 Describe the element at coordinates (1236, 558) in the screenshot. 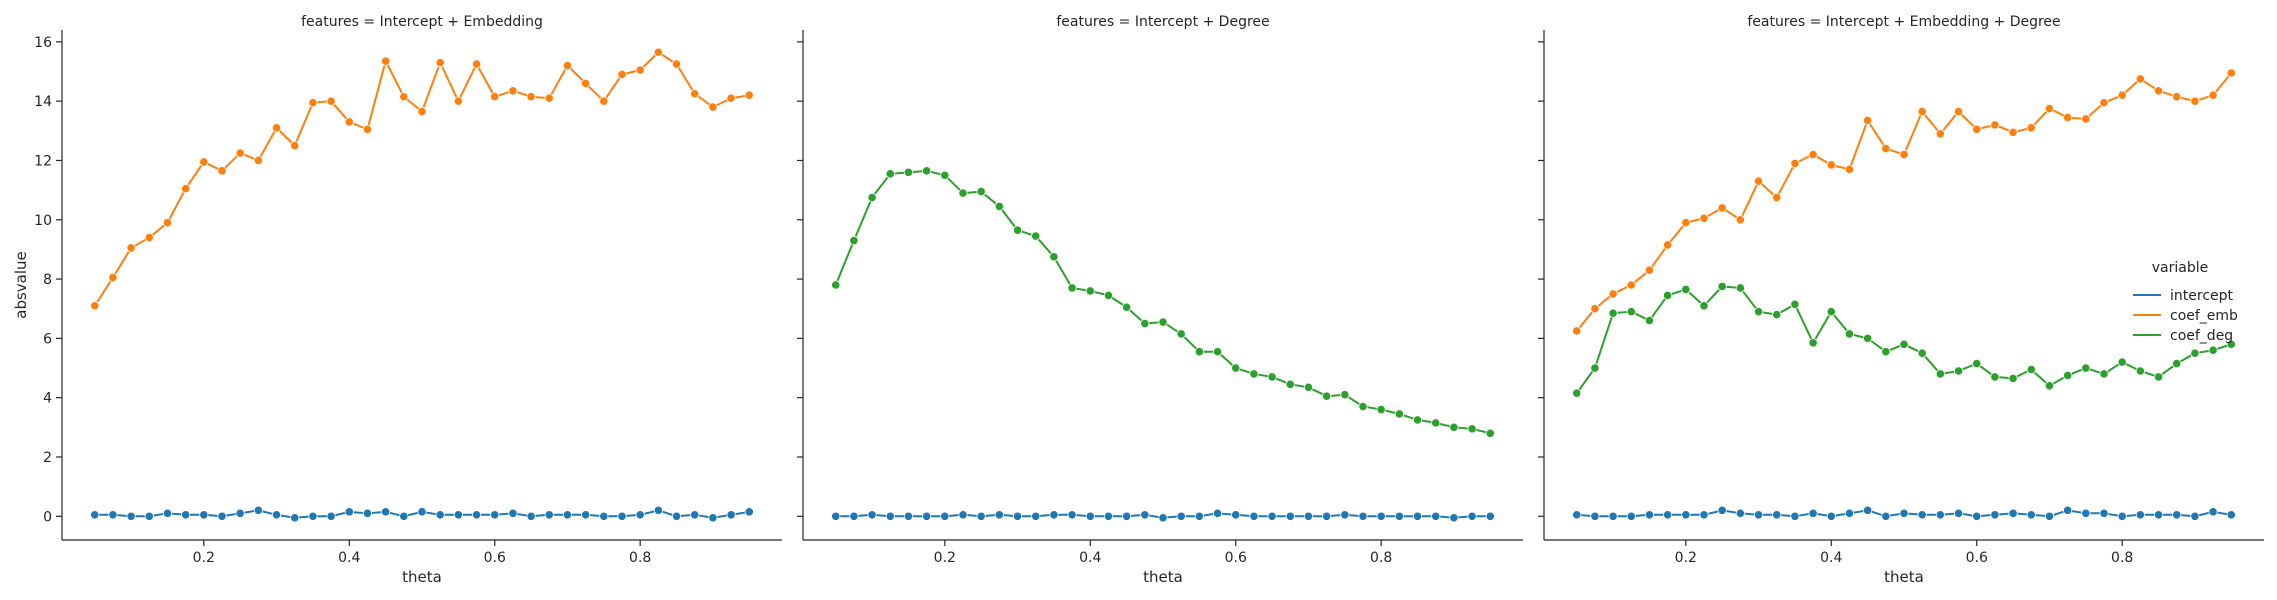

I see `x-tick-label: 0.6` at that location.